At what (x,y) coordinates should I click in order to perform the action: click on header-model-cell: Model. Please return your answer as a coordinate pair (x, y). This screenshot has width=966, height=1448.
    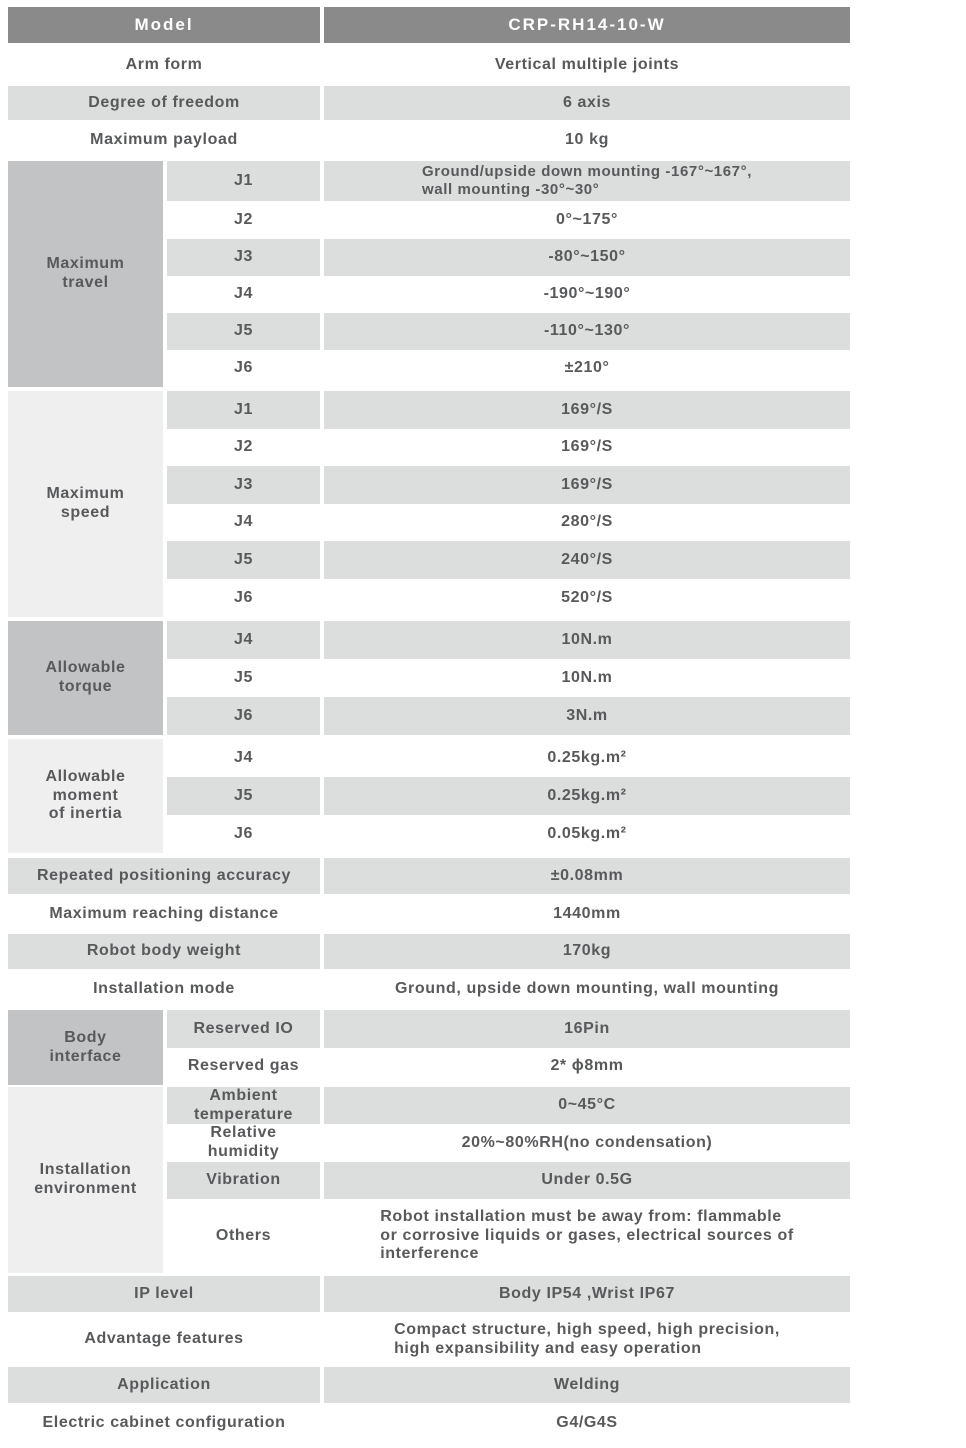
    Looking at the image, I should click on (164, 25).